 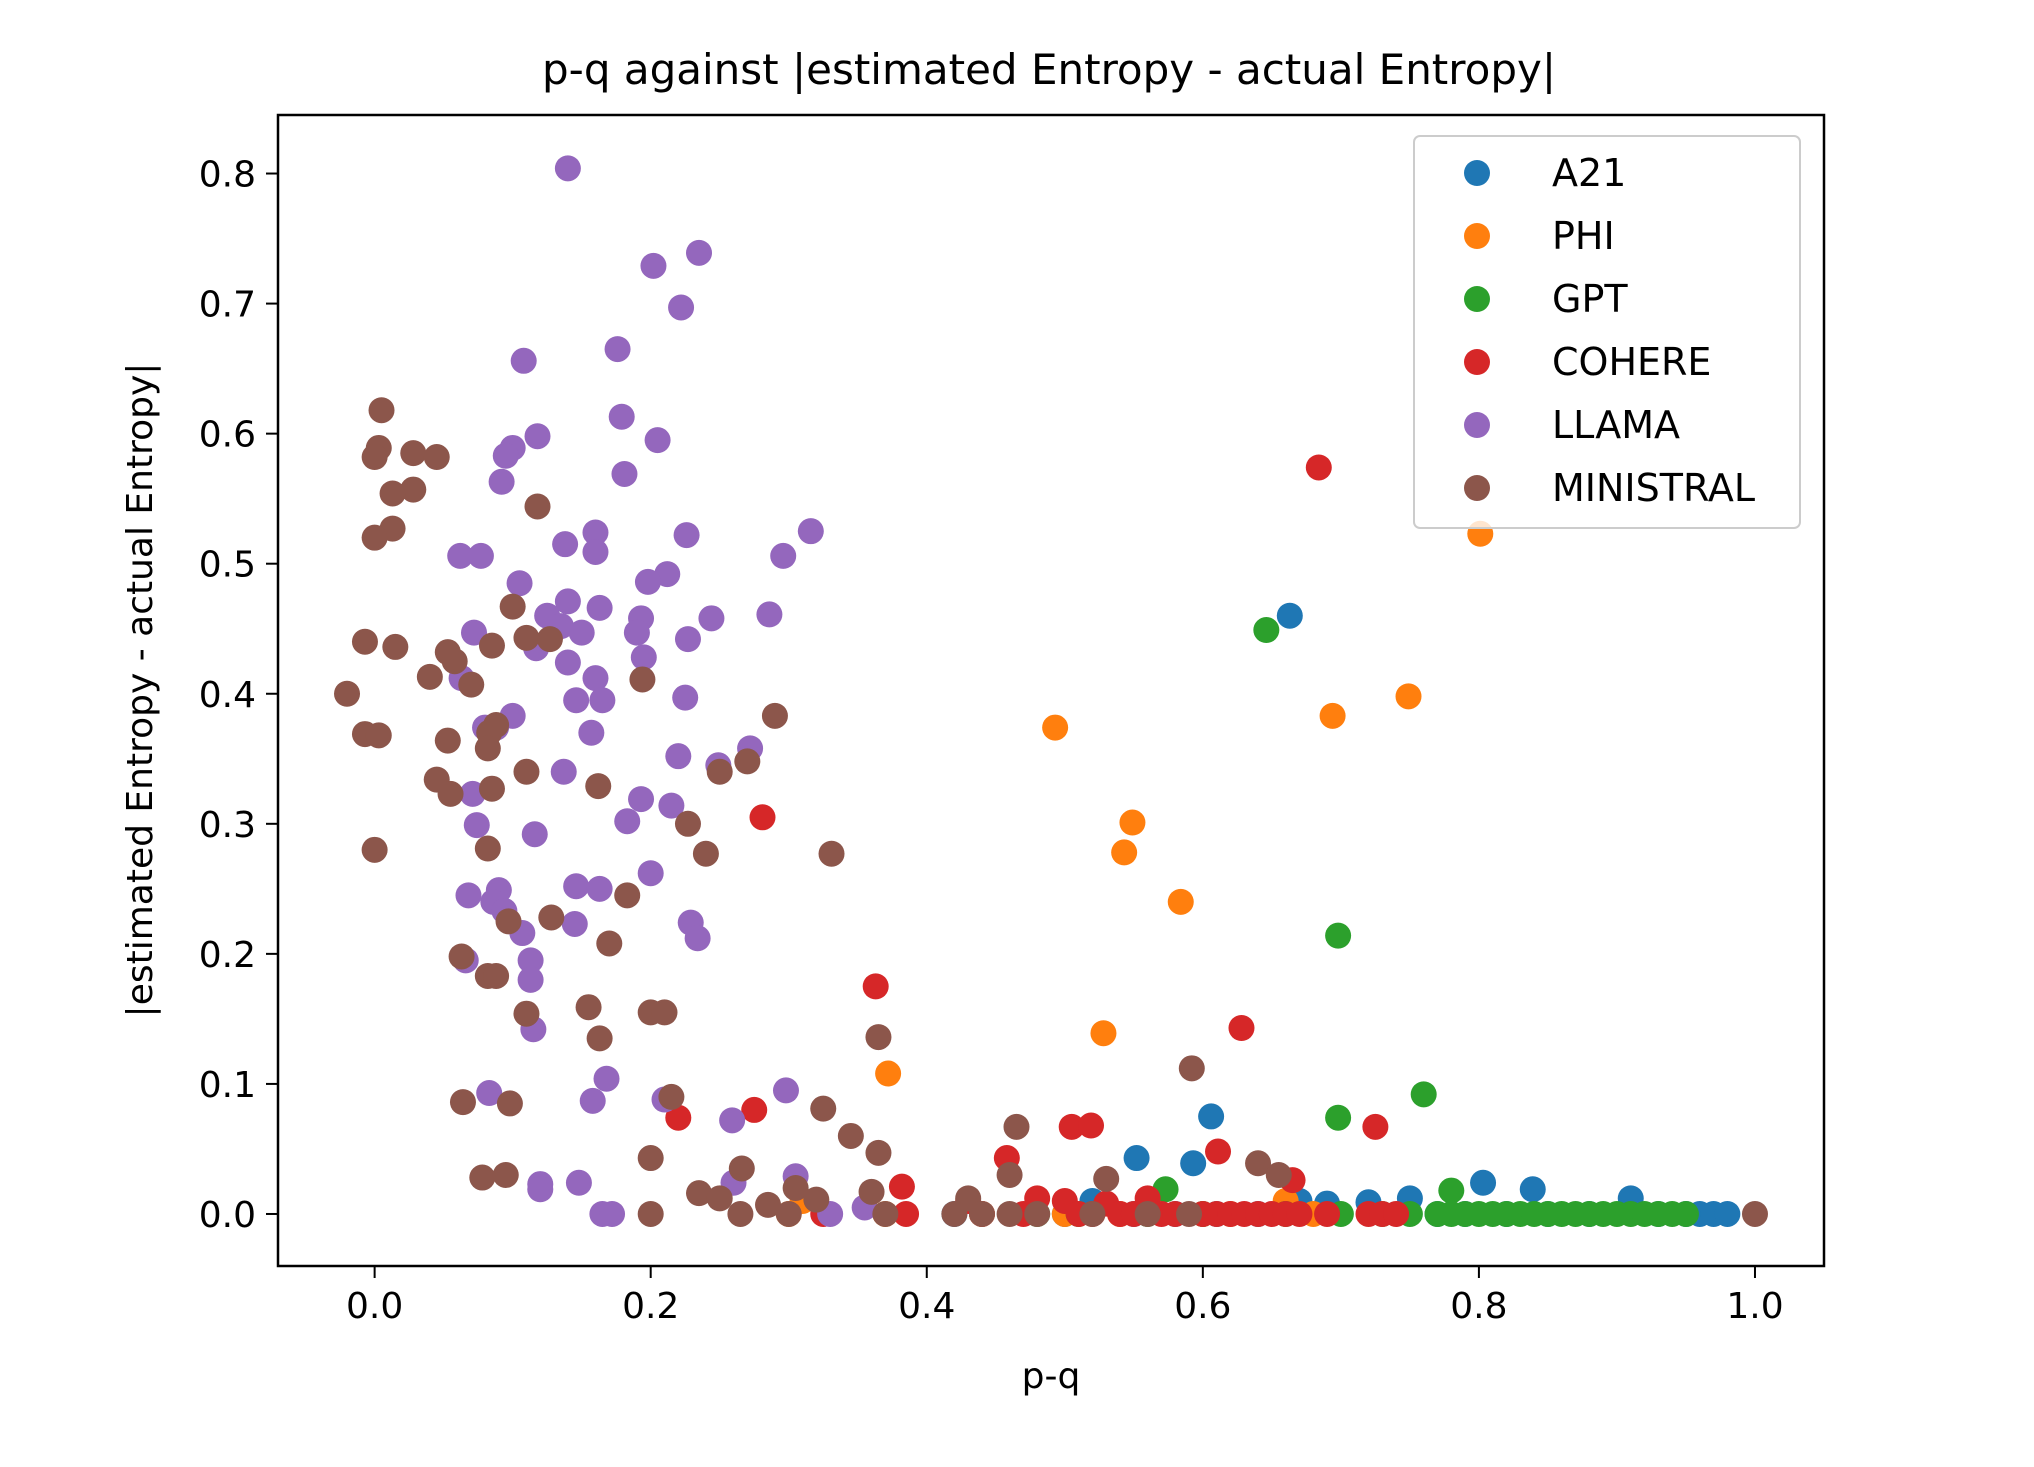 I want to click on x-tick-label: 0.8, so click(x=1478, y=1306).